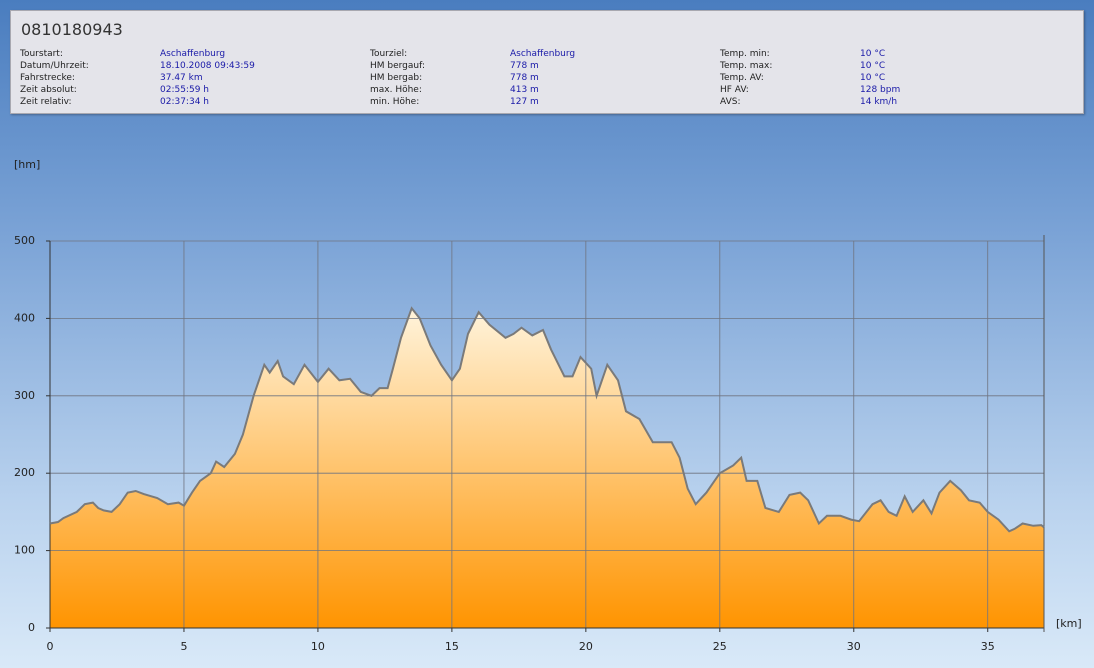 The width and height of the screenshot is (1094, 668). Describe the element at coordinates (24, 317) in the screenshot. I see `y-tick-label: 400` at that location.